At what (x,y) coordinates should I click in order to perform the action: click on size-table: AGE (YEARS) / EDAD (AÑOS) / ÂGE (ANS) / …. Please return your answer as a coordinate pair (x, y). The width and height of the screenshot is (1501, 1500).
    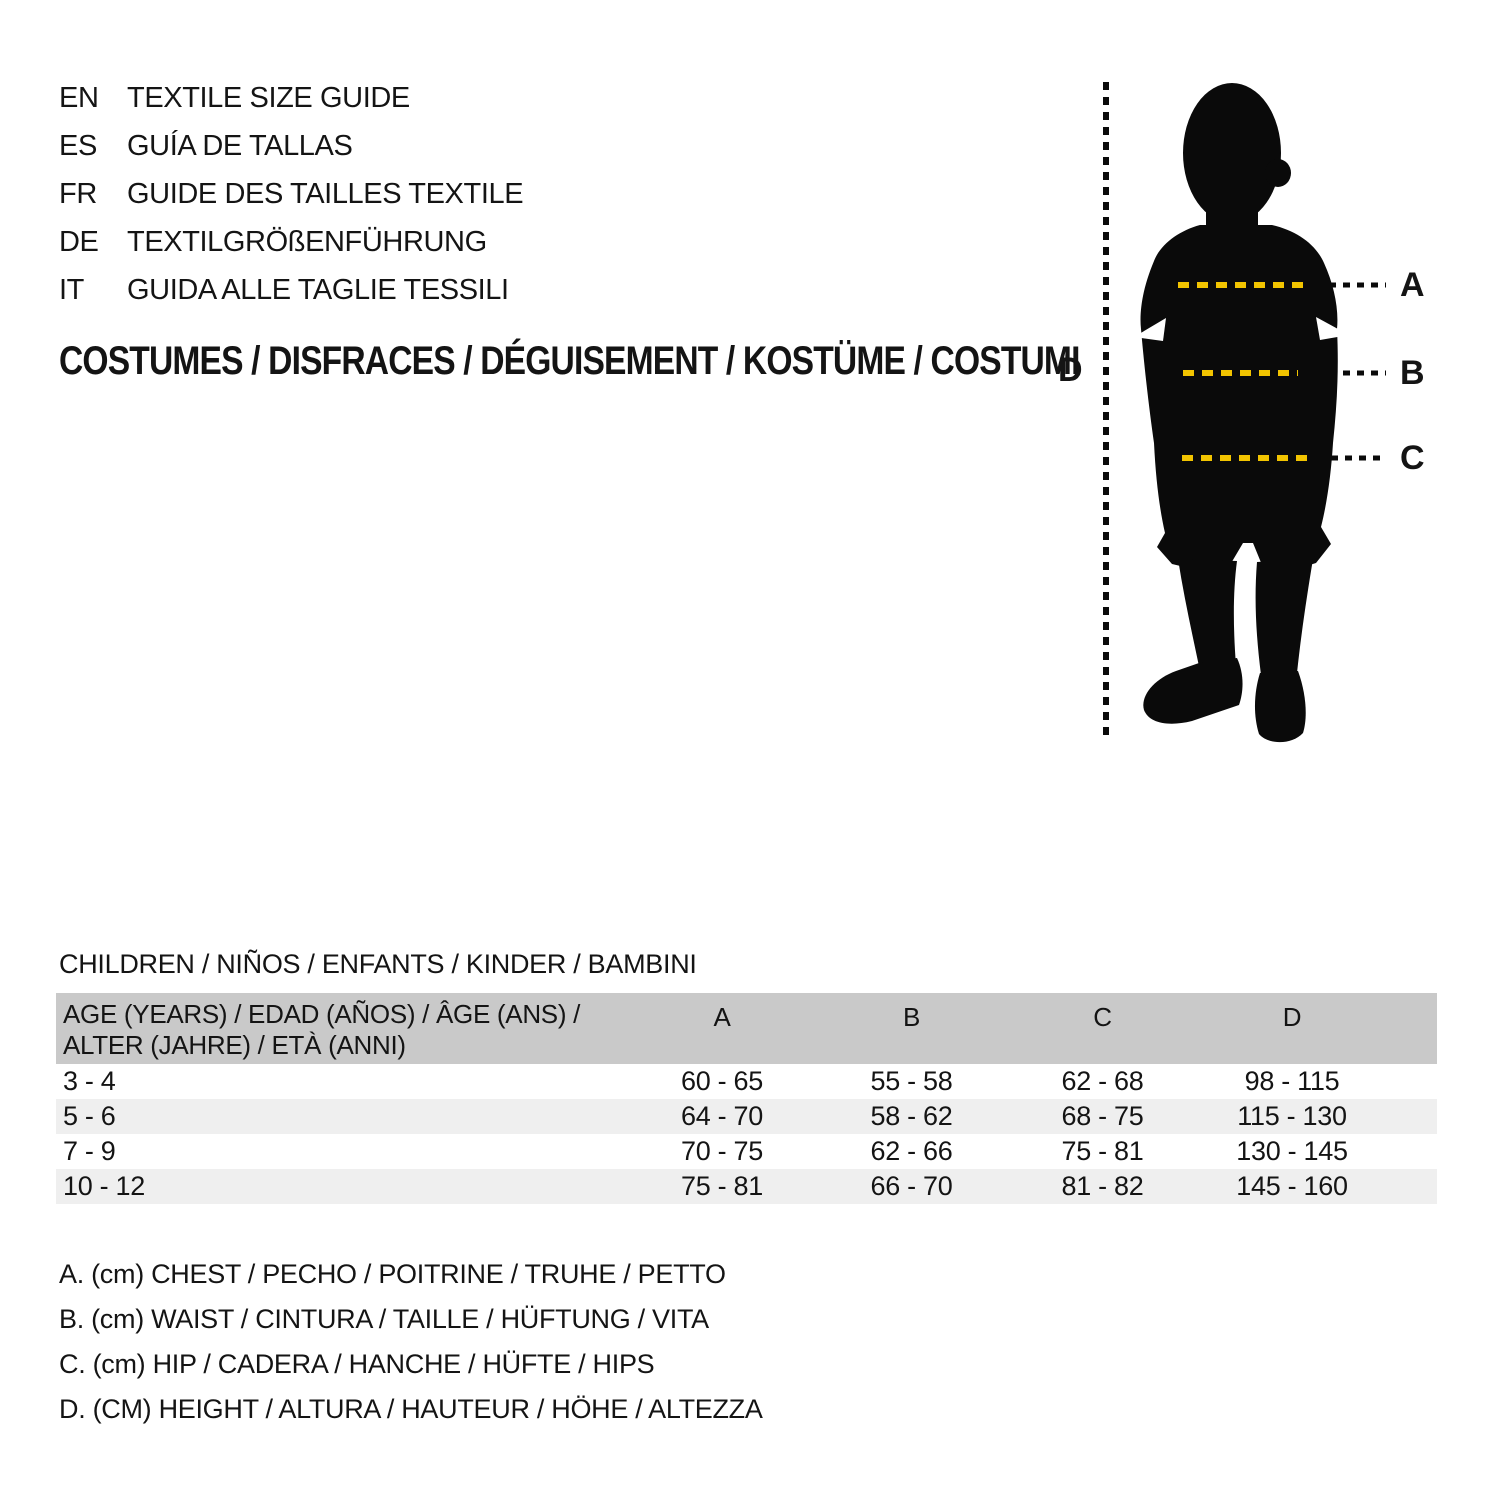
    Looking at the image, I should click on (746, 1098).